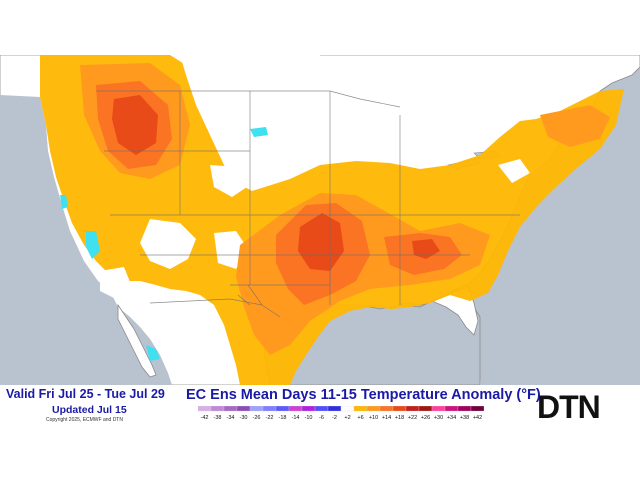  Describe the element at coordinates (218, 418) in the screenshot. I see `legend-label: -38` at that location.